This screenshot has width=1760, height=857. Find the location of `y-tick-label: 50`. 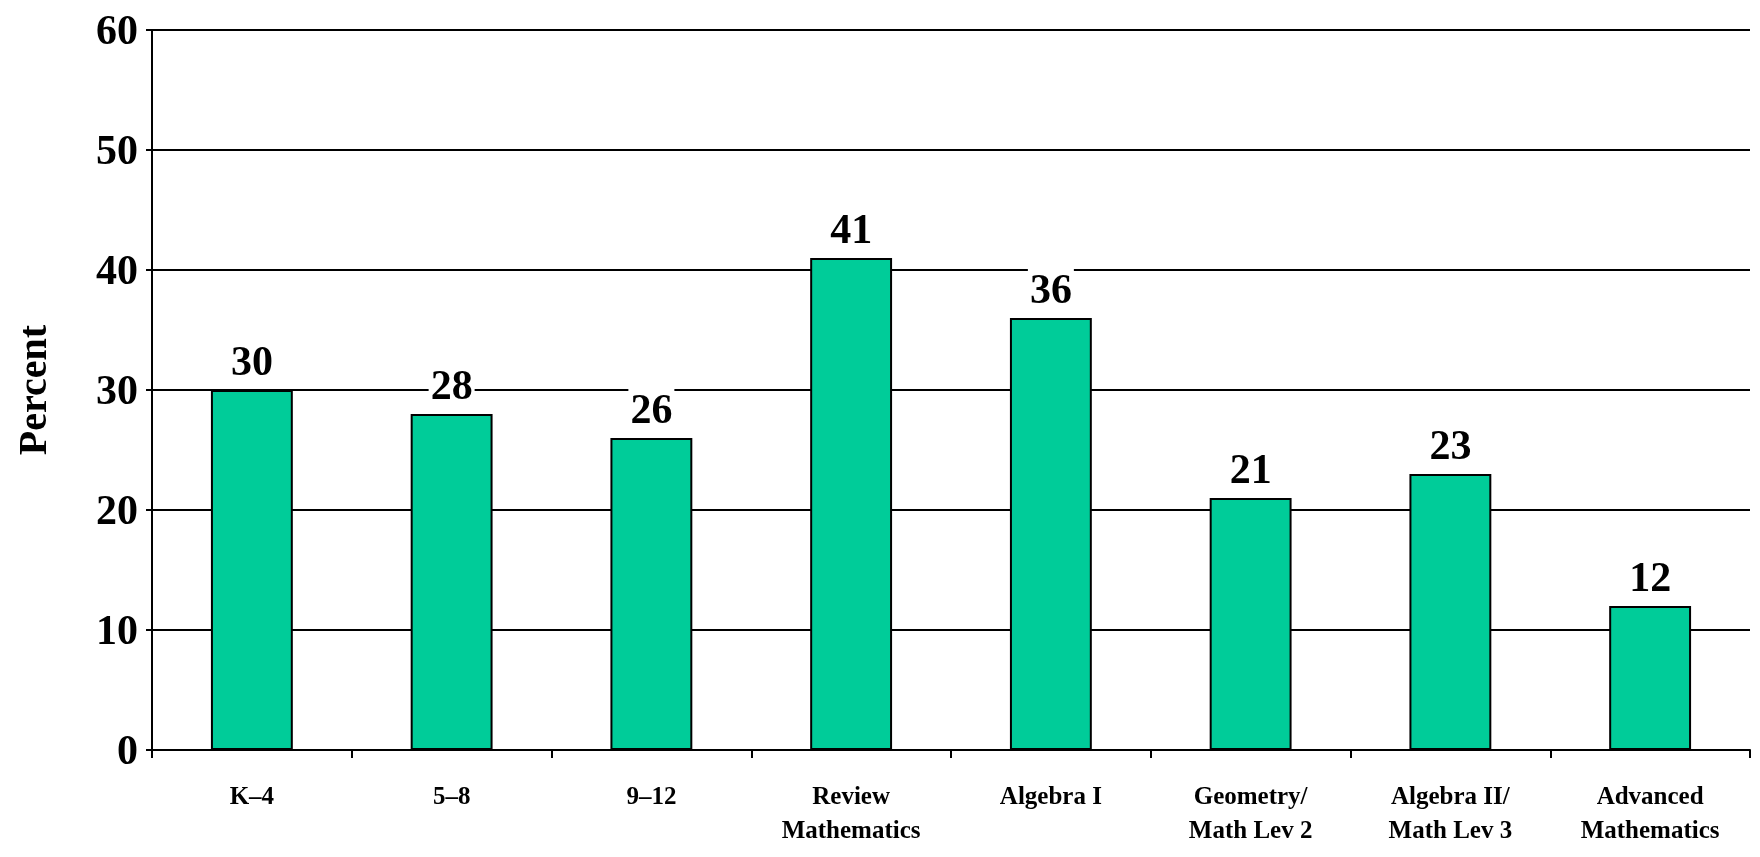

y-tick-label: 50 is located at coordinates (117, 150).